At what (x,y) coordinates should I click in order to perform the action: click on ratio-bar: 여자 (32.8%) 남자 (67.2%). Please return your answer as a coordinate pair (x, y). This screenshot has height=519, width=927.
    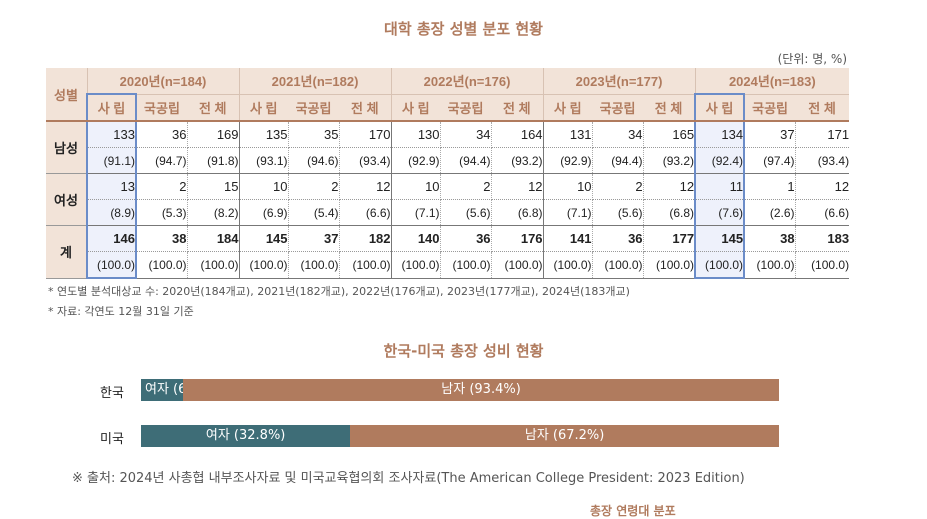
    Looking at the image, I should click on (460, 436).